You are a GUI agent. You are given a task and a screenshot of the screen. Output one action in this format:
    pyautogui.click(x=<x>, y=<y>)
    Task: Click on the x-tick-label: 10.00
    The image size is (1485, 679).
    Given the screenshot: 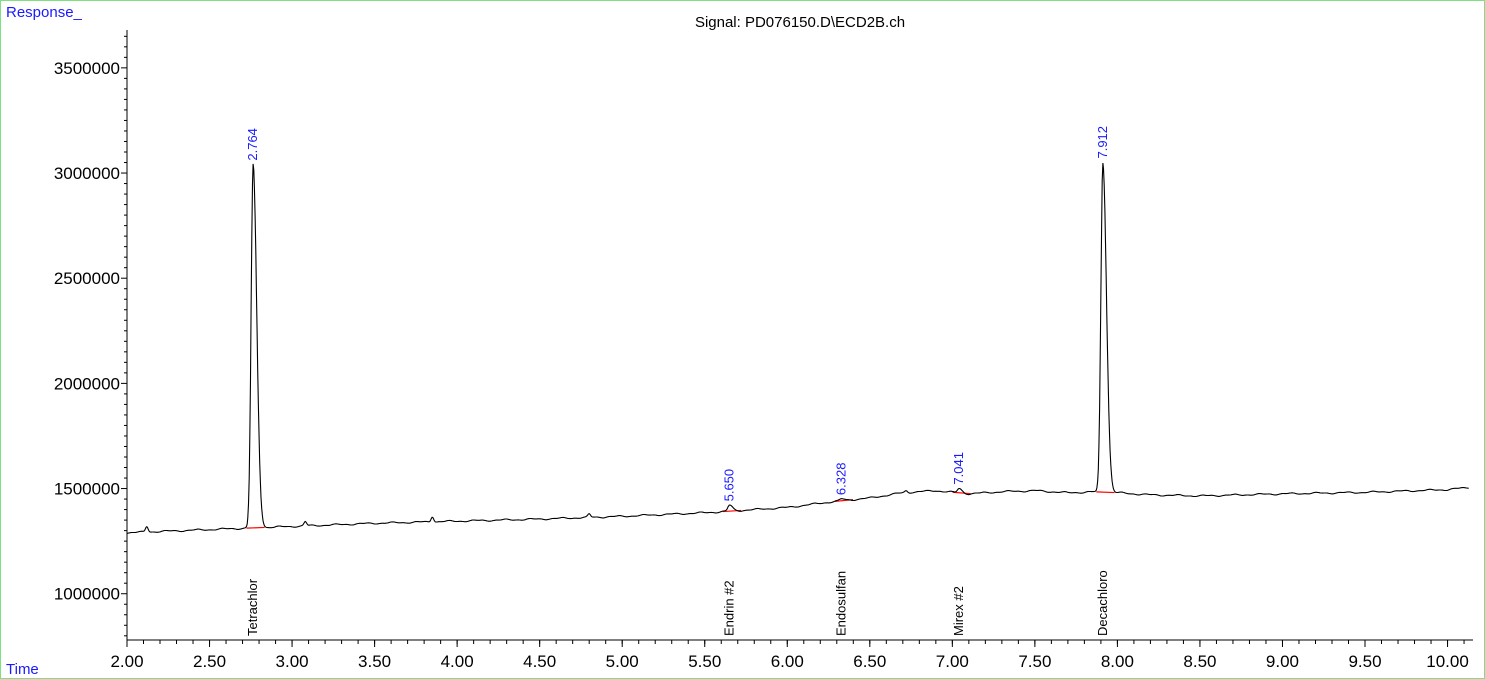 What is the action you would take?
    pyautogui.click(x=1447, y=661)
    